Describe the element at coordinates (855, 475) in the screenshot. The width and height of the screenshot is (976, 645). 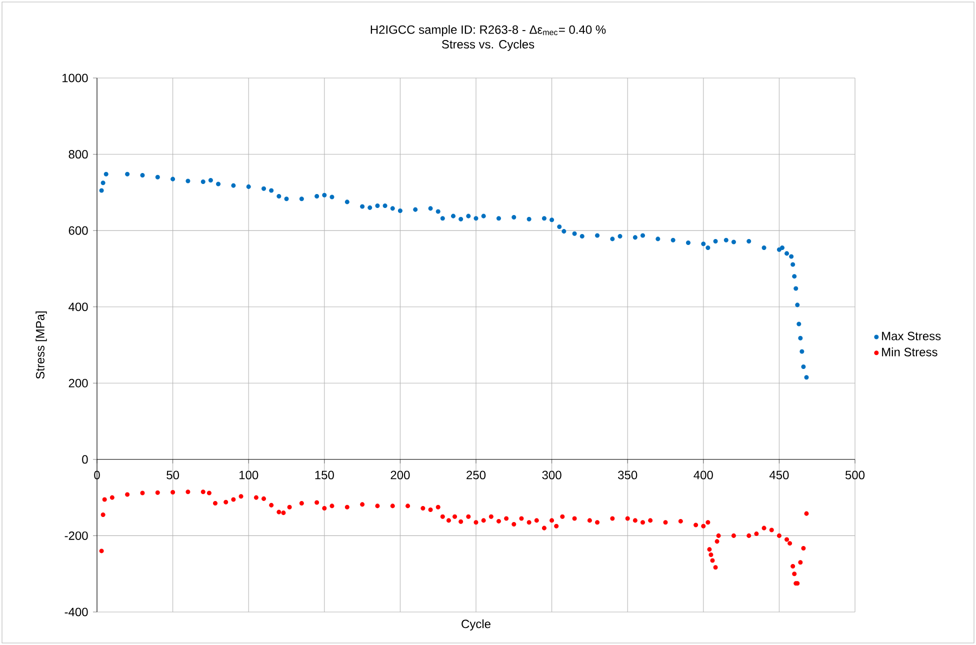
I see `x-tick-label: 500` at that location.